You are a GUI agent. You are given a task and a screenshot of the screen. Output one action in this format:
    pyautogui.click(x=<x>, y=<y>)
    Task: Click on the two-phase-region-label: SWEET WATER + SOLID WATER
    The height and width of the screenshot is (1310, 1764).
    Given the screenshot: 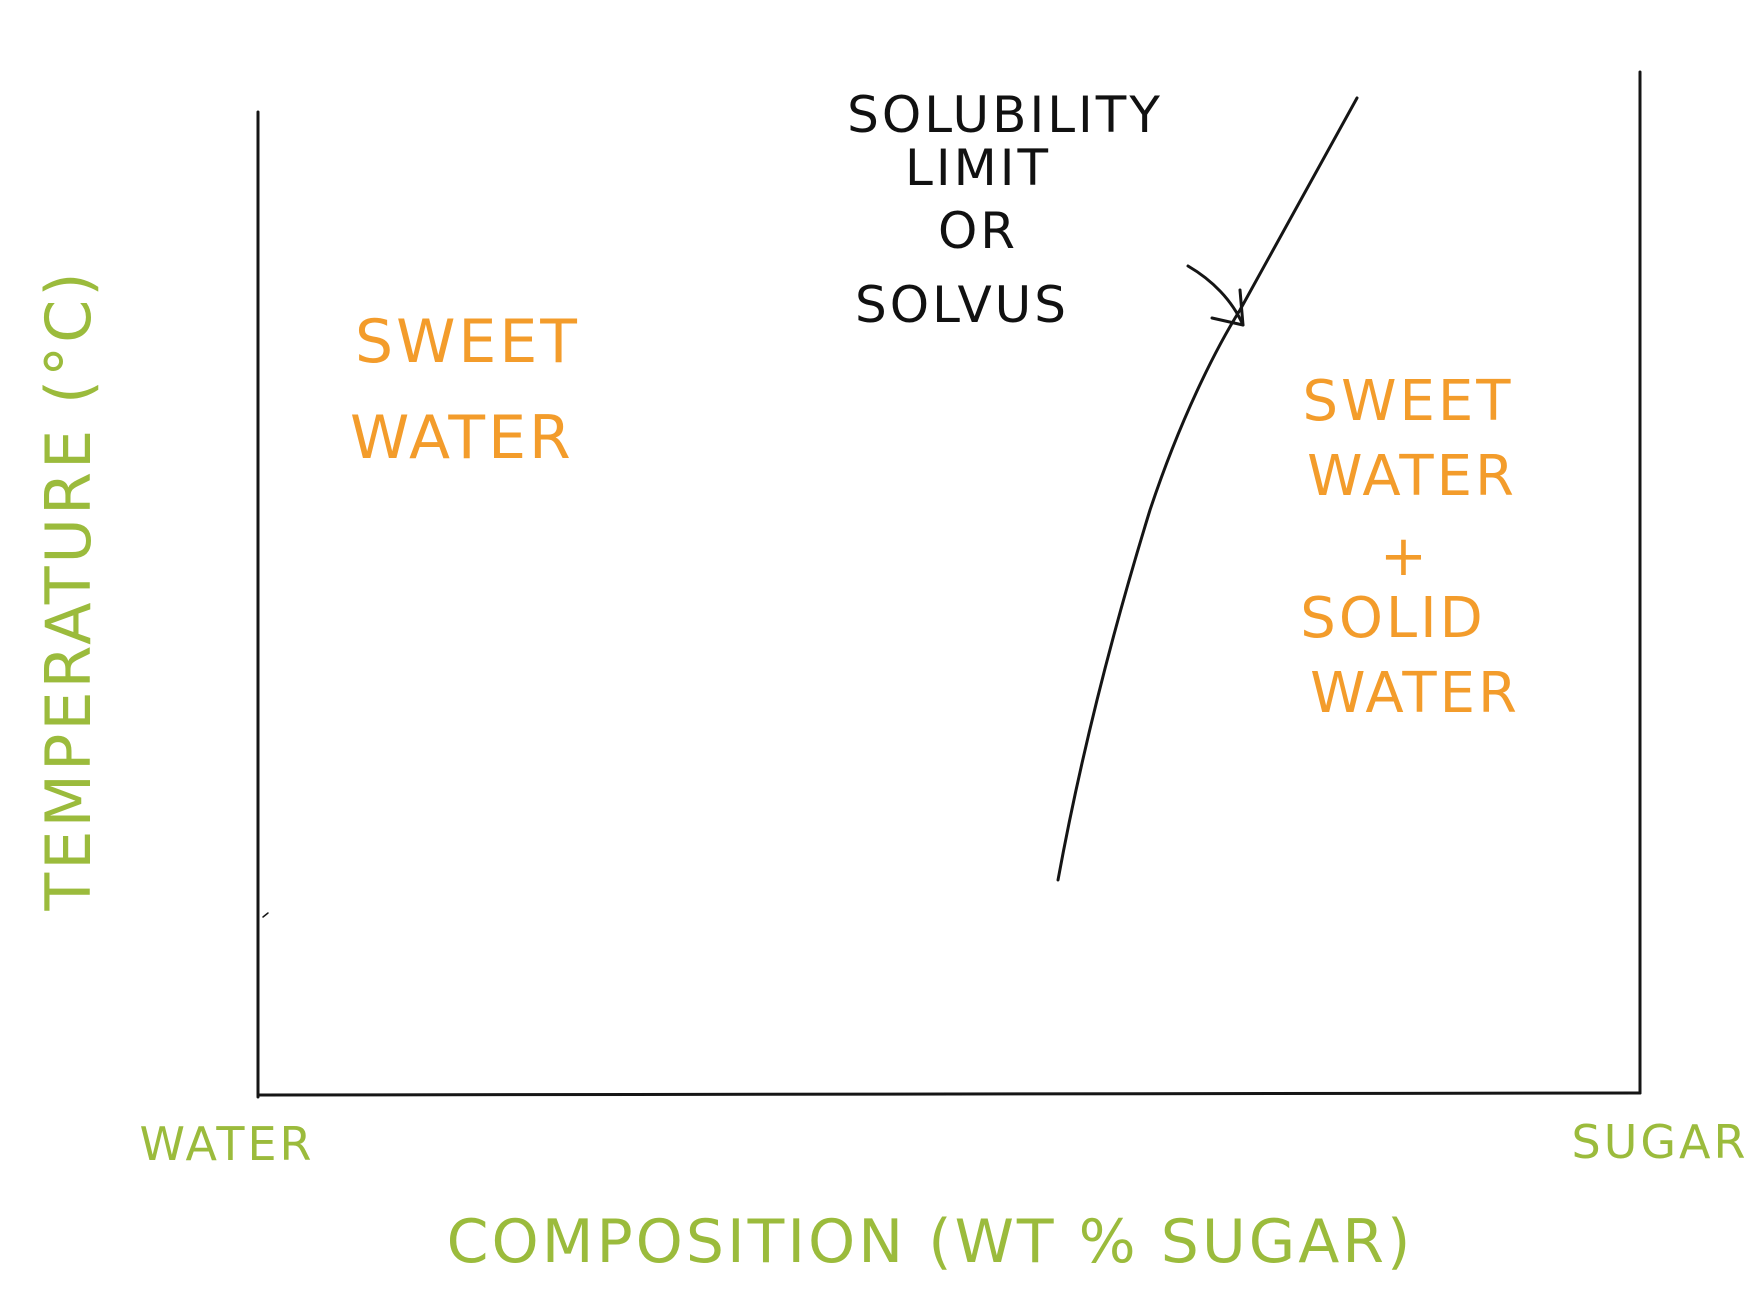 What is the action you would take?
    pyautogui.click(x=1410, y=547)
    